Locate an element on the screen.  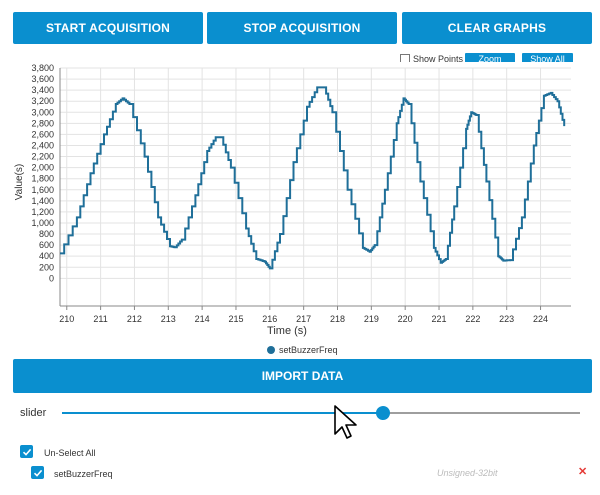
x-tick-label: 219 is located at coordinates (371, 319).